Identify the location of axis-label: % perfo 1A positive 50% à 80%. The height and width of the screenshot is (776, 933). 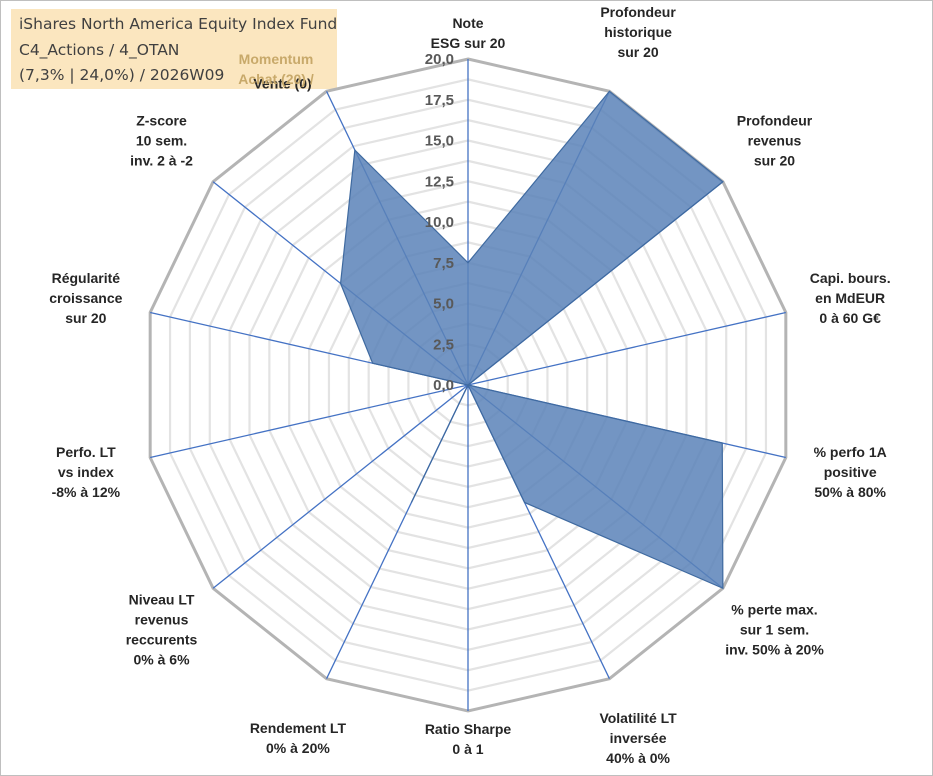
(850, 472).